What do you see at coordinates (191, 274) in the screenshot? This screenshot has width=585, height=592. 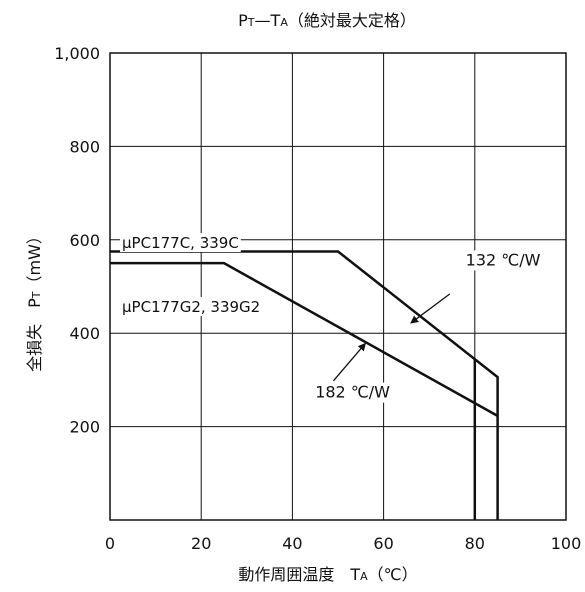 I see `series-labels: μPC177C, 339C μPC177G2, 339G2` at bounding box center [191, 274].